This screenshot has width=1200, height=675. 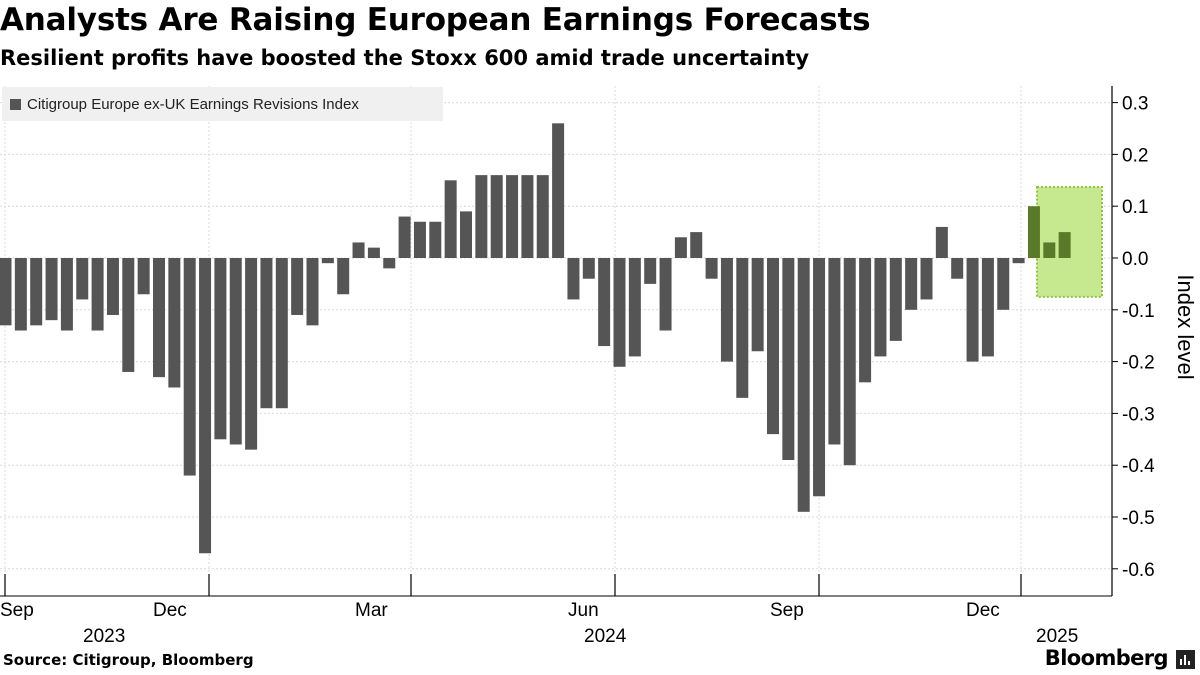 I want to click on legend-swatch, so click(x=15, y=104).